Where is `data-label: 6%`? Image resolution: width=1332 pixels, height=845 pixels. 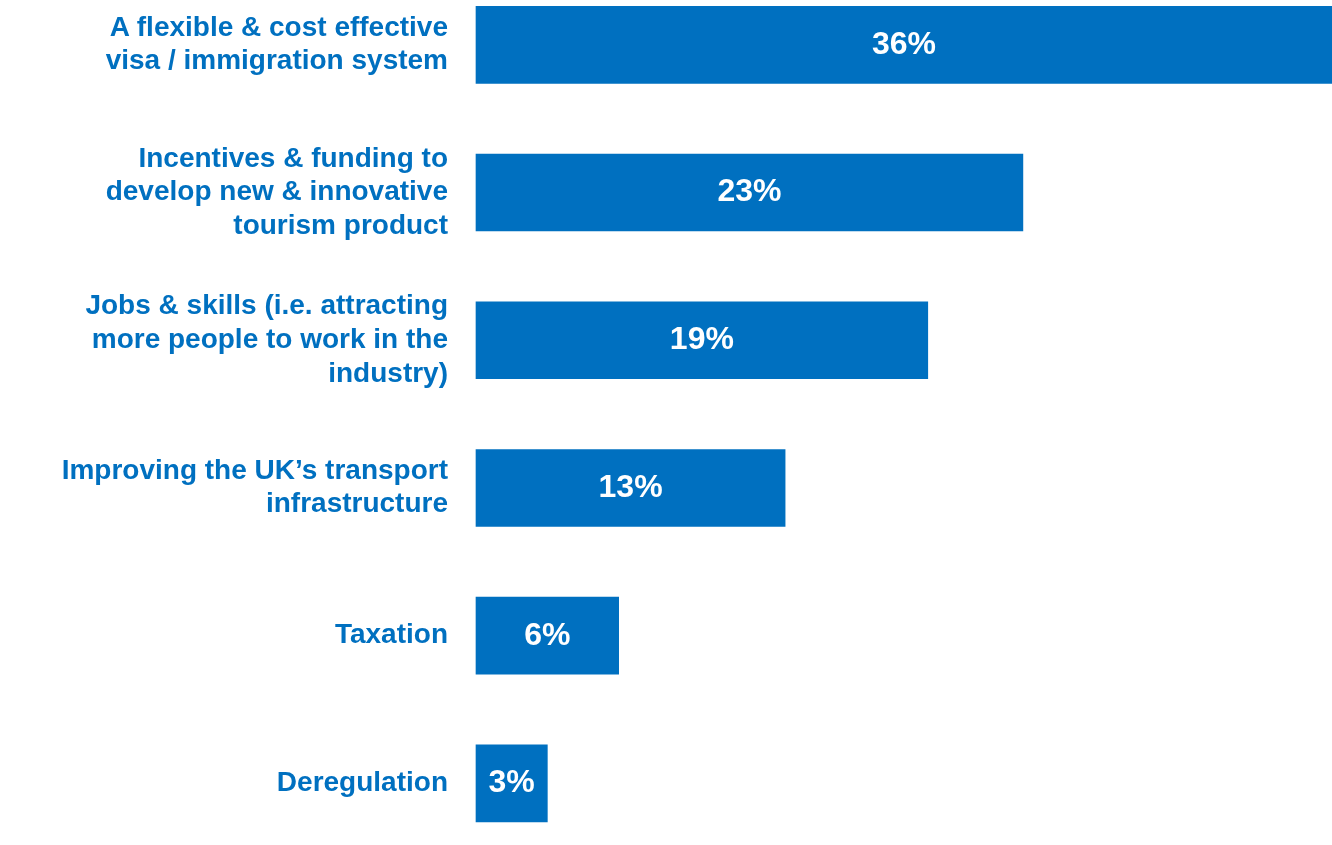 data-label: 6% is located at coordinates (547, 633).